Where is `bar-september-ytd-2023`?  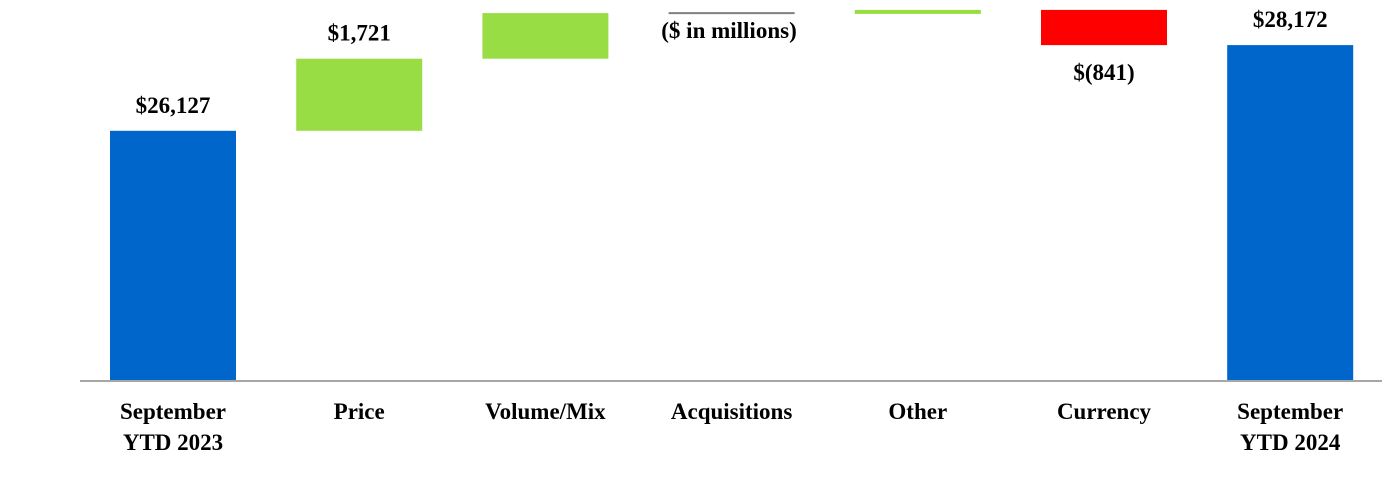 bar-september-ytd-2023 is located at coordinates (173, 255).